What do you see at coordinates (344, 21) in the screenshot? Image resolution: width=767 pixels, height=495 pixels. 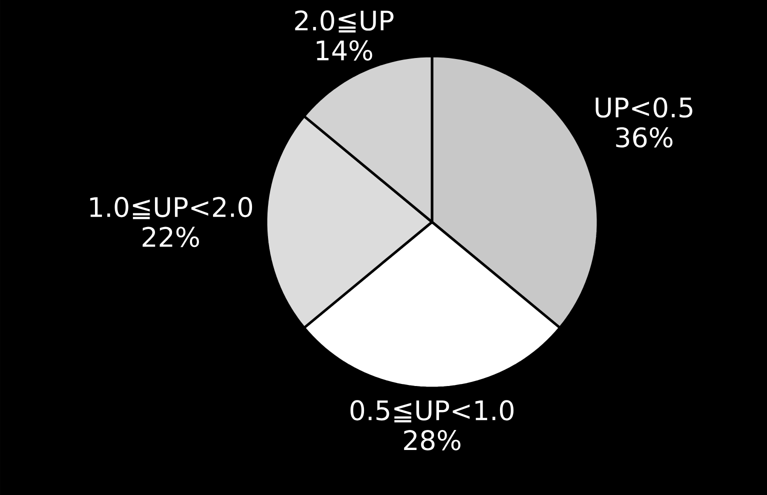 I see `slice-label: 2.0≦UP` at bounding box center [344, 21].